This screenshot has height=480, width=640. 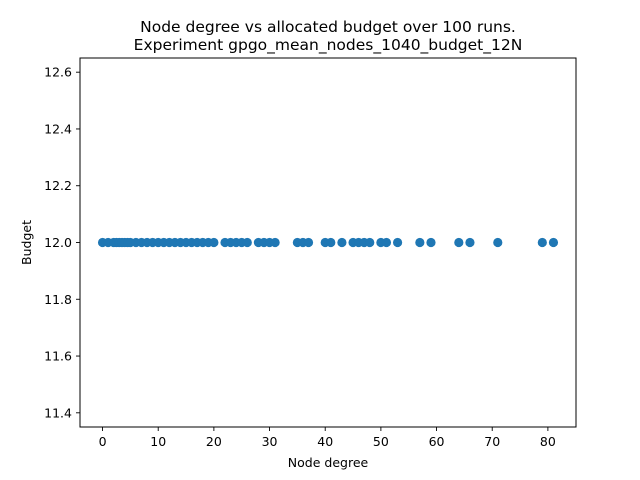 What do you see at coordinates (492, 441) in the screenshot?
I see `x-tick-label: 70` at bounding box center [492, 441].